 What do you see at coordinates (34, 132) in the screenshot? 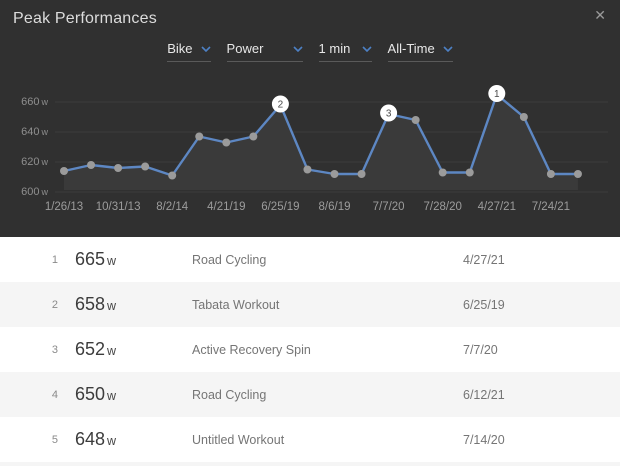
I see `y-axis-tick: 640 w` at bounding box center [34, 132].